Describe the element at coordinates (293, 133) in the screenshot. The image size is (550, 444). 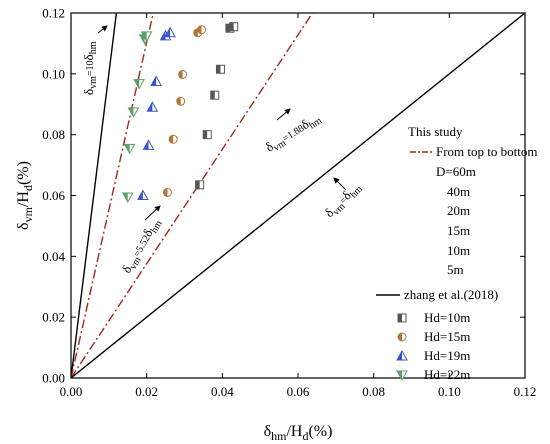
I see `line-label-3: δvm=1.88δhm` at that location.